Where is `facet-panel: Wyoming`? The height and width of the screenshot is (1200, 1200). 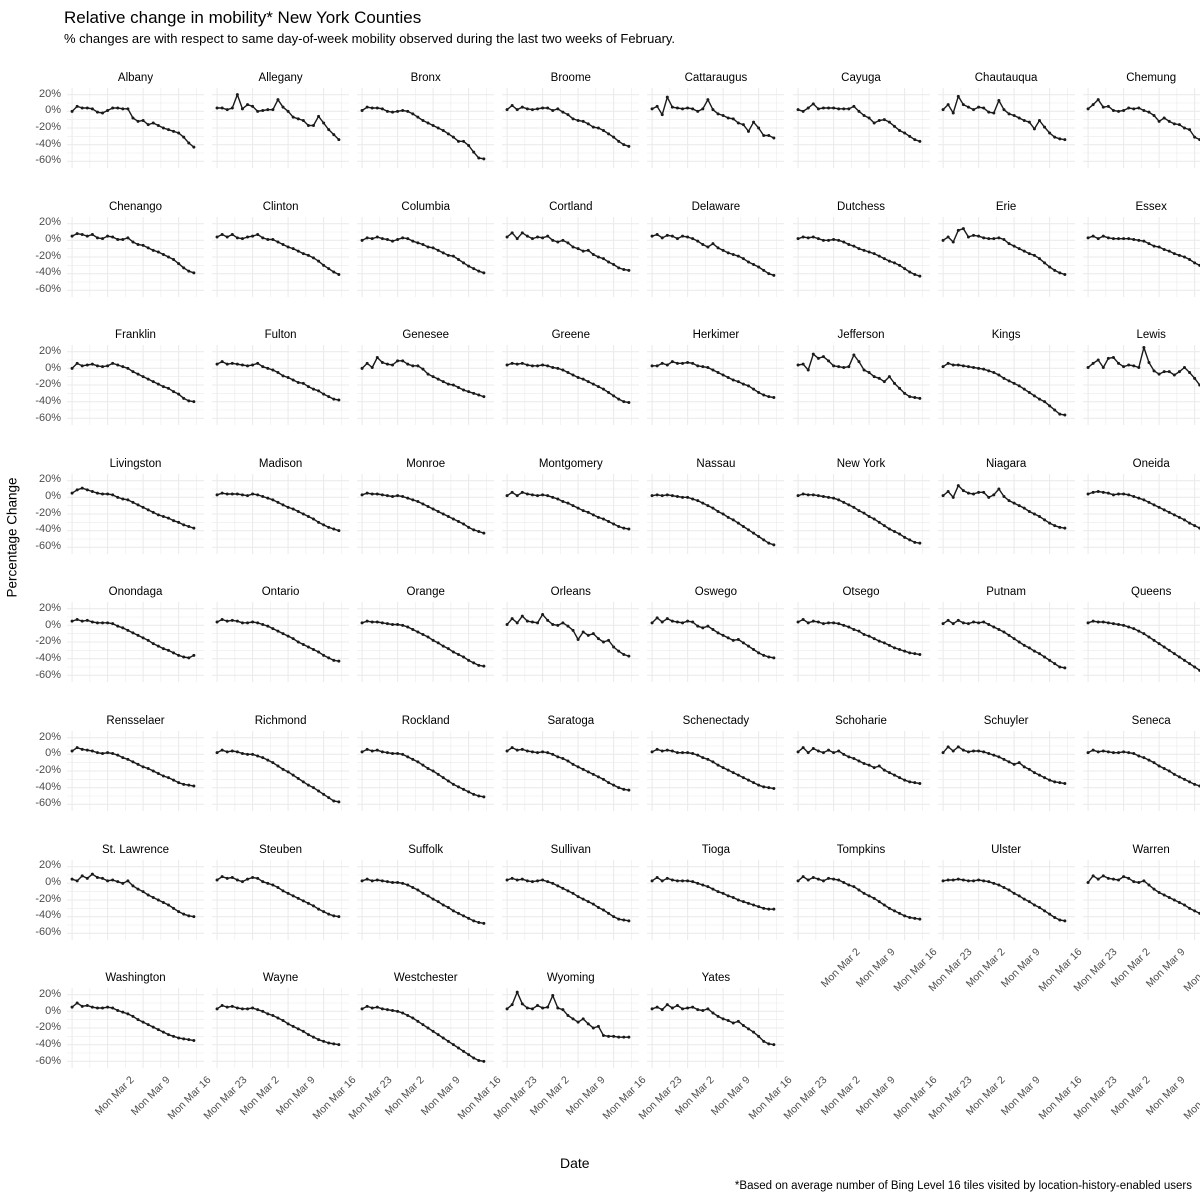 facet-panel: Wyoming is located at coordinates (571, 1020).